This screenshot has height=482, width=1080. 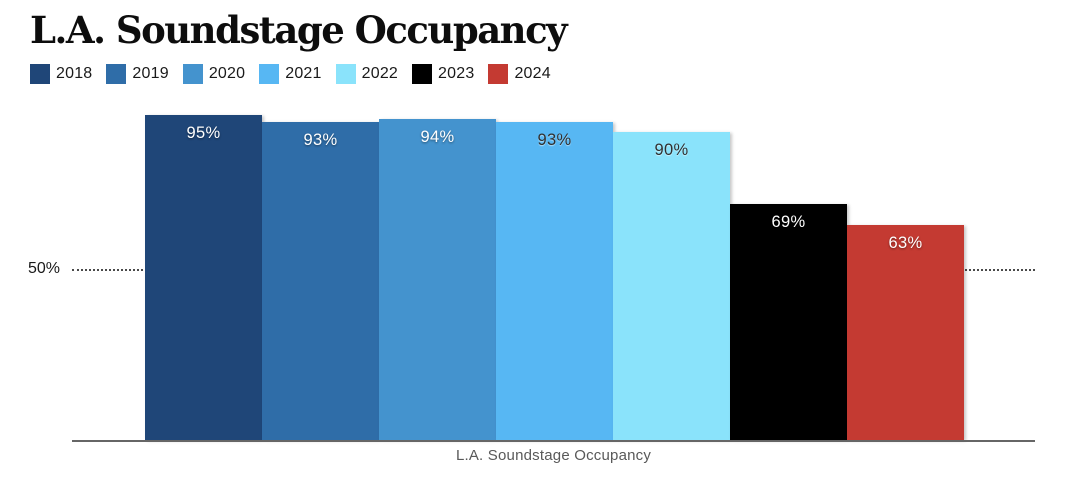 What do you see at coordinates (532, 73) in the screenshot?
I see `legend-label: 2024` at bounding box center [532, 73].